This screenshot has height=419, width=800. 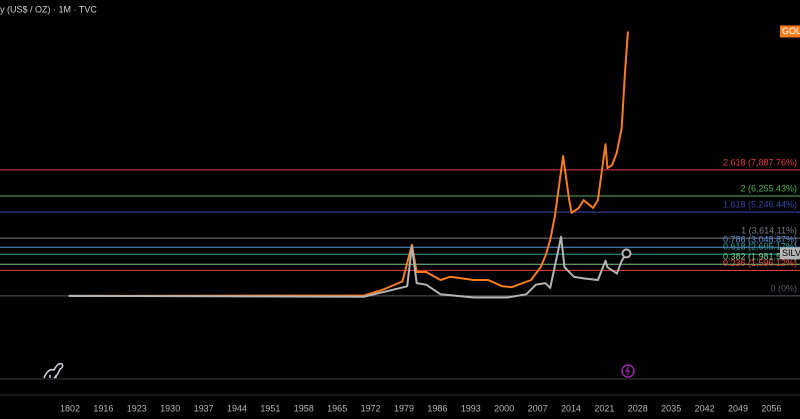 I want to click on x-tick-label: 1937, so click(x=204, y=408).